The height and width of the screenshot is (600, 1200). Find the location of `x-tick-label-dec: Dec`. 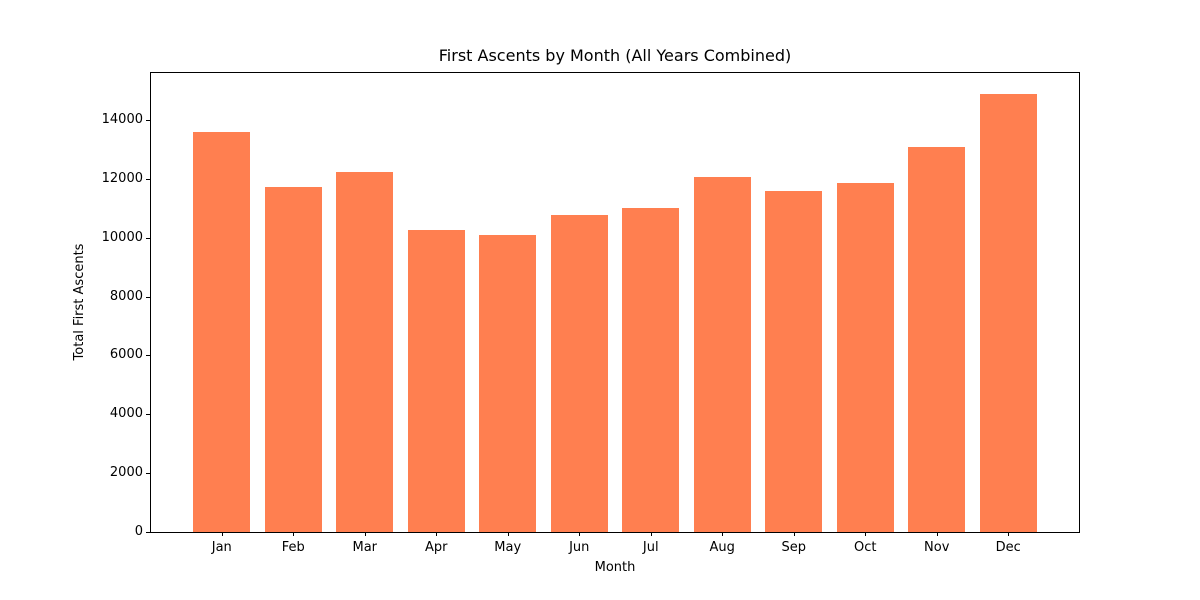

x-tick-label-dec: Dec is located at coordinates (1008, 547).